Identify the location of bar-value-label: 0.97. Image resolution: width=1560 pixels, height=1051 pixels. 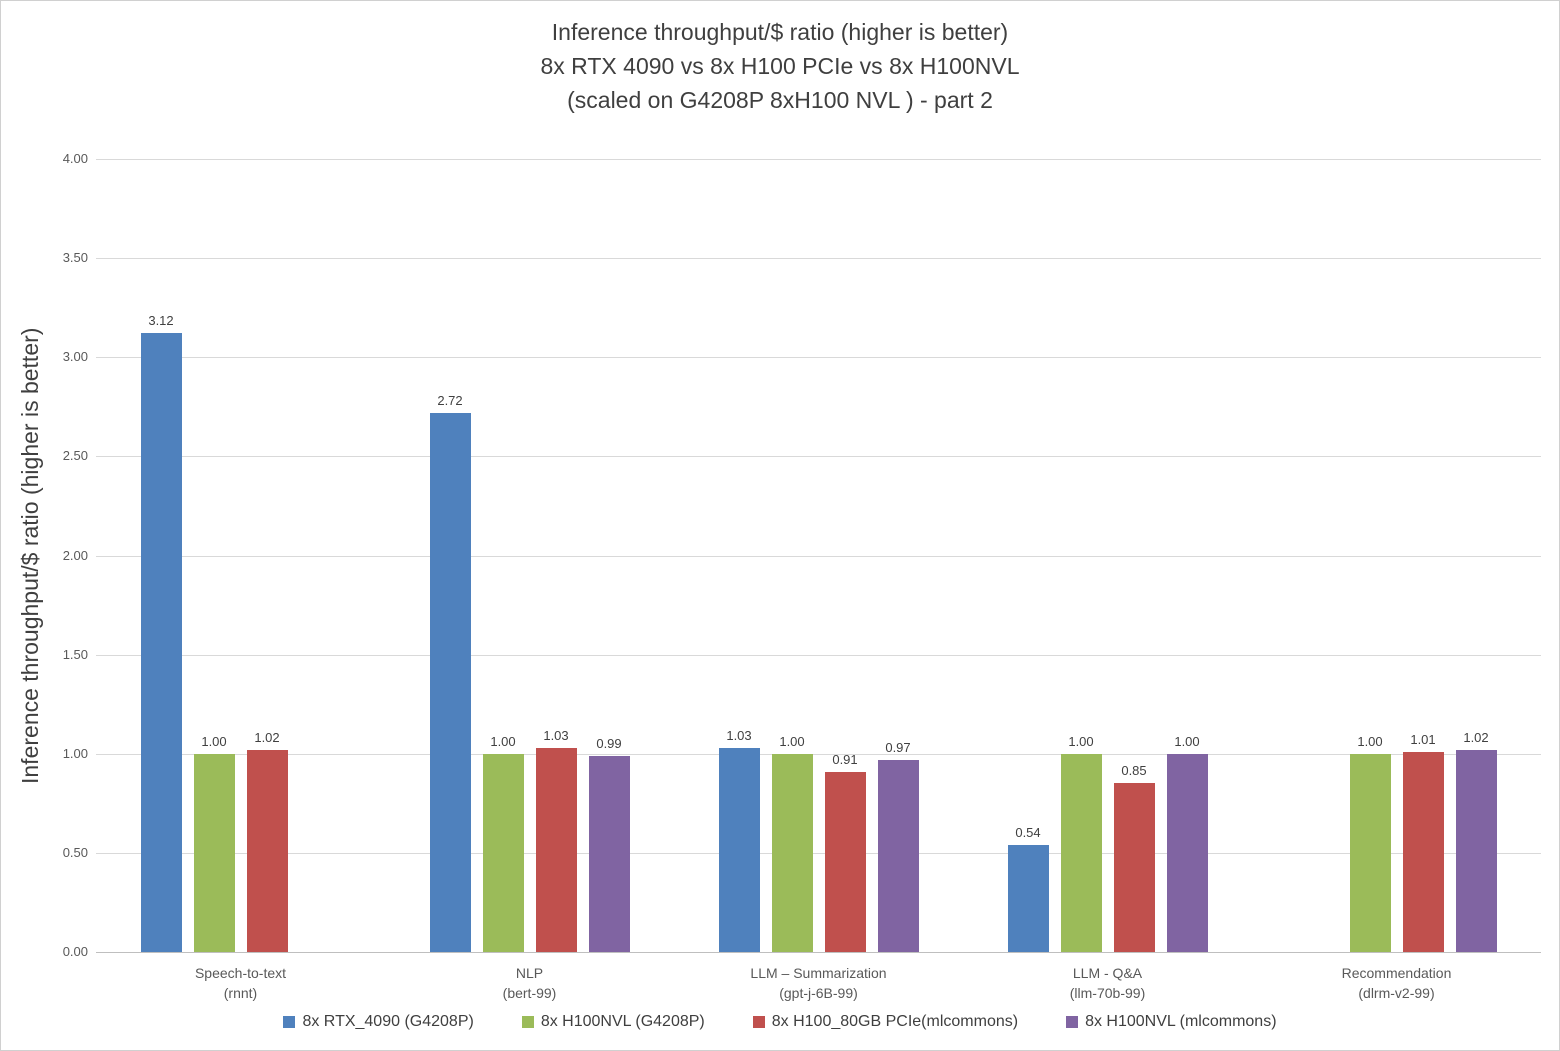
(898, 747).